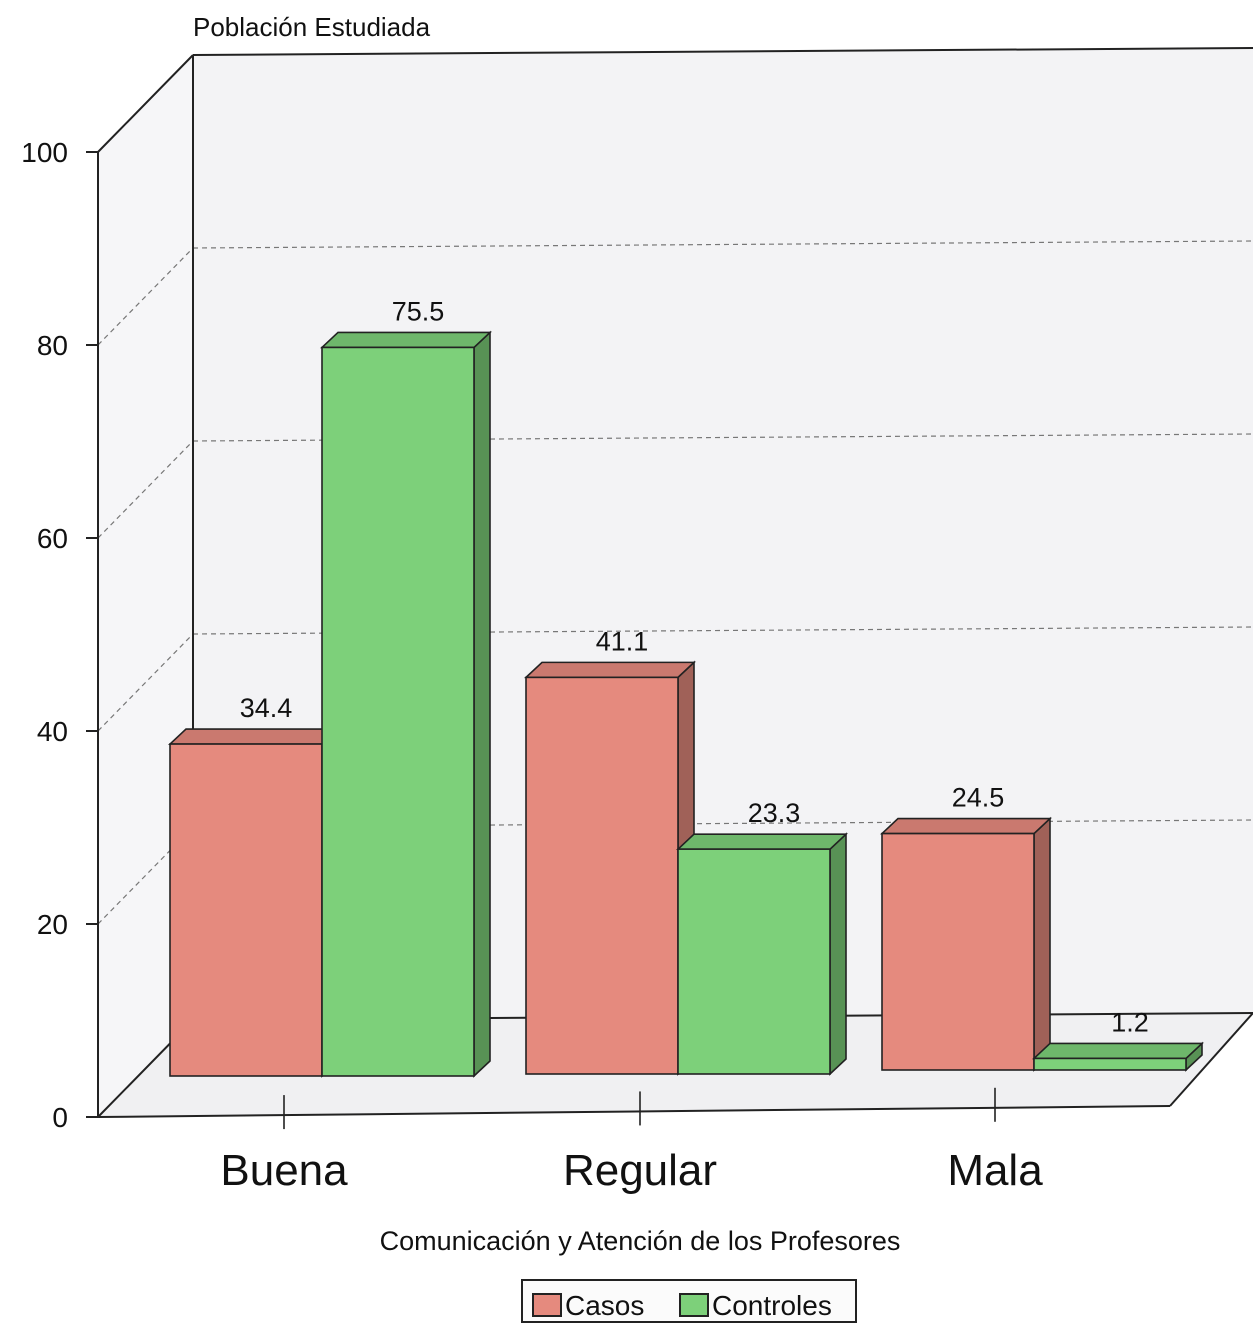 This screenshot has height=1326, width=1253. What do you see at coordinates (59, 635) in the screenshot?
I see `y-axis-ticks: 0 20 40 60 80 100` at bounding box center [59, 635].